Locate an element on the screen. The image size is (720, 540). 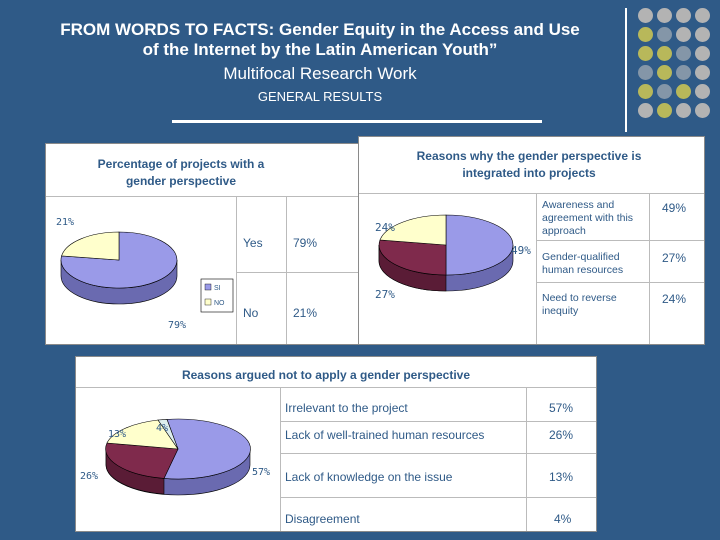
row-label: No is located at coordinates (251, 313).